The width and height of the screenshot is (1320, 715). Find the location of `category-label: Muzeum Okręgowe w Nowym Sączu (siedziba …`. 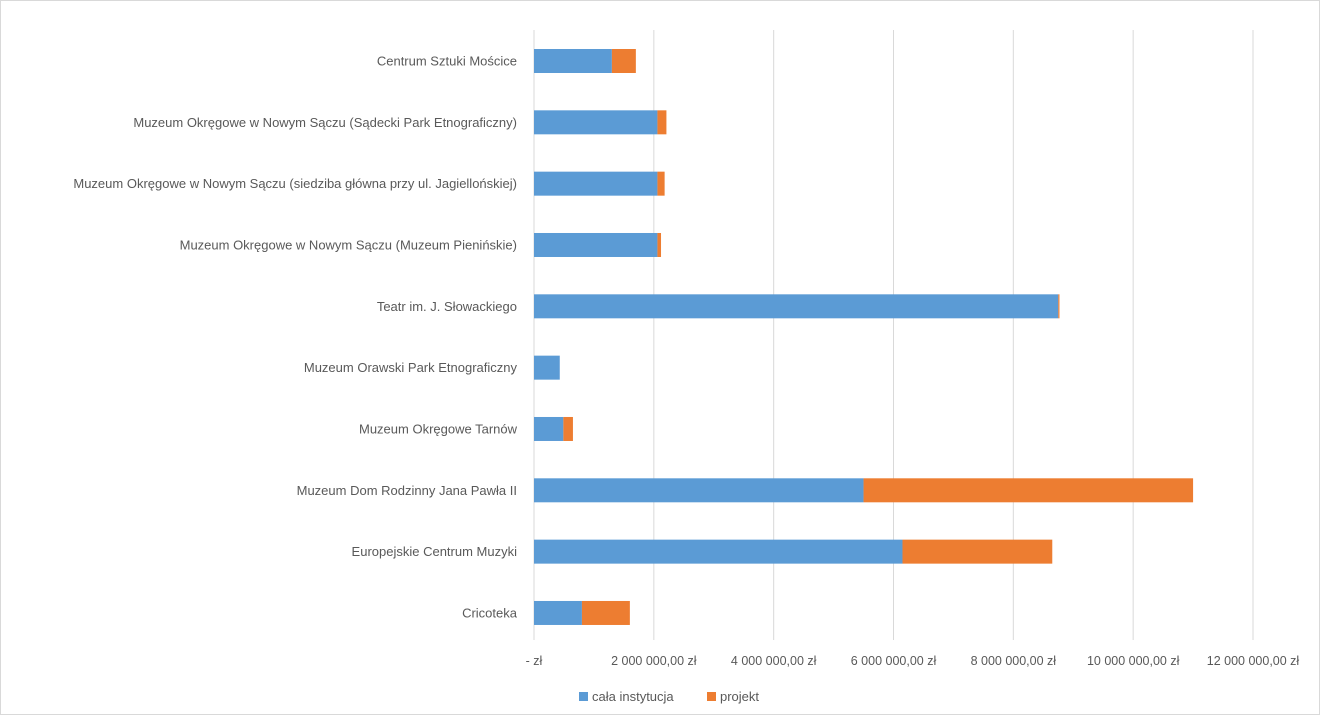

category-label: Muzeum Okręgowe w Nowym Sączu (siedziba … is located at coordinates (295, 183).